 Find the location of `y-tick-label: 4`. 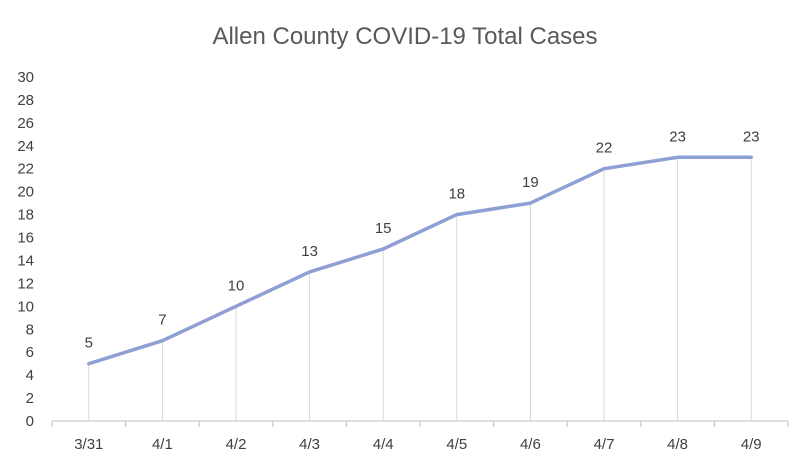

y-tick-label: 4 is located at coordinates (30, 375).